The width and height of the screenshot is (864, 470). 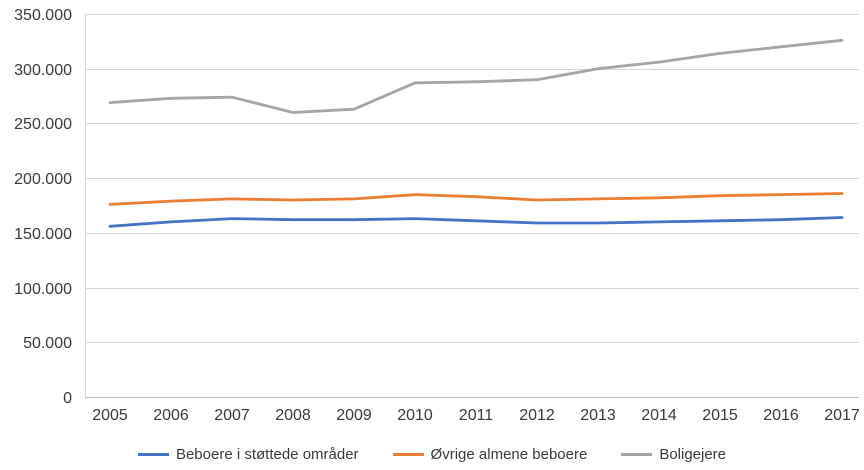 What do you see at coordinates (408, 454) in the screenshot?
I see `legend-swatch-orange-line` at bounding box center [408, 454].